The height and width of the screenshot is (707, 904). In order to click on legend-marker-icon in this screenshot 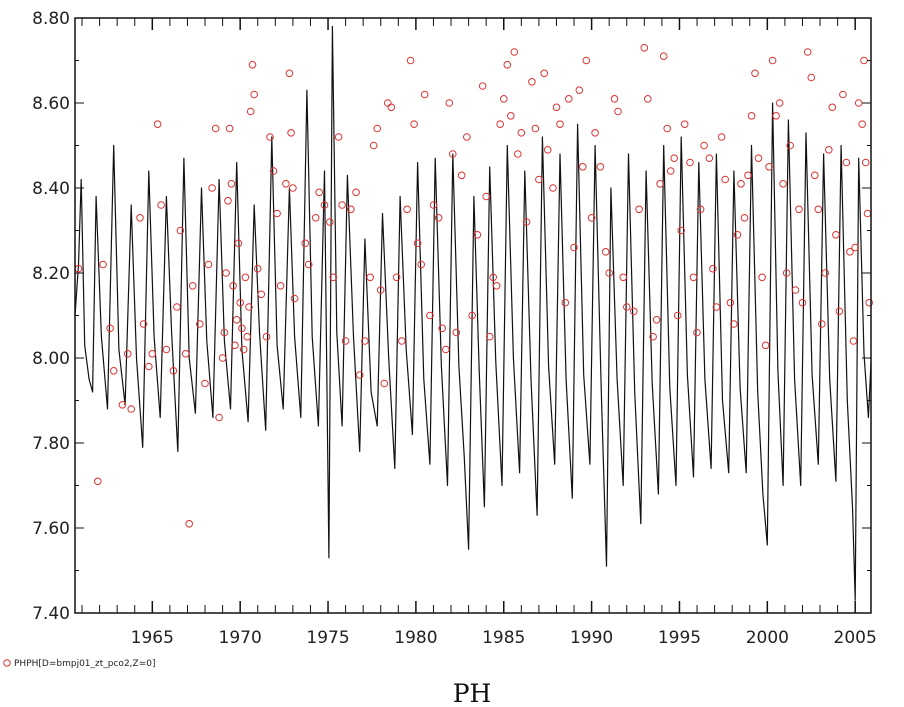, I will do `click(7, 663)`.